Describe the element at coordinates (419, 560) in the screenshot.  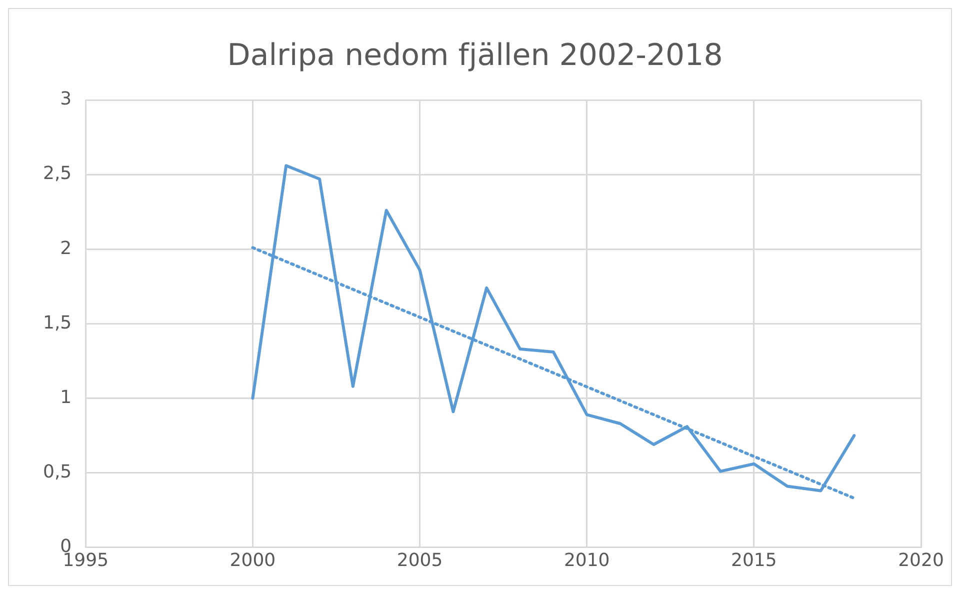
I see `x-tick-label: 2005` at that location.